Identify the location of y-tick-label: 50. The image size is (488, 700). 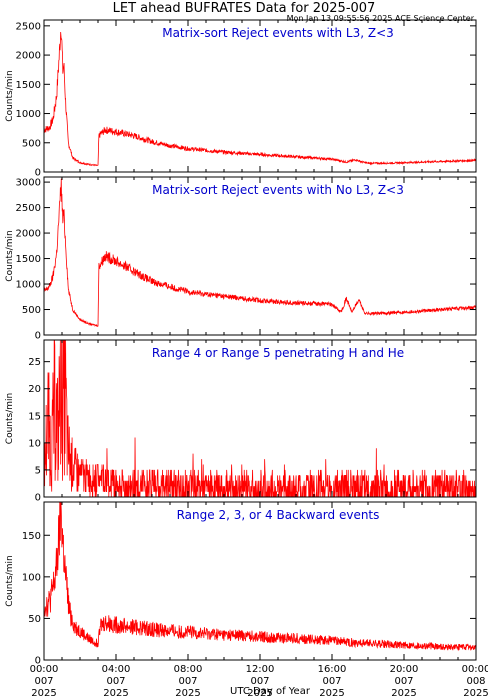
(34, 619).